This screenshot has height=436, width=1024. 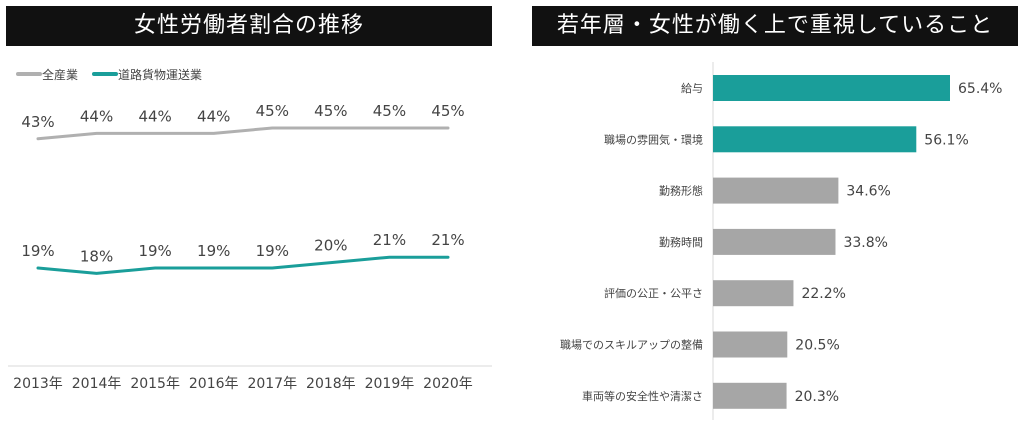 I want to click on category-label-3: 勤務時間, so click(x=681, y=242).